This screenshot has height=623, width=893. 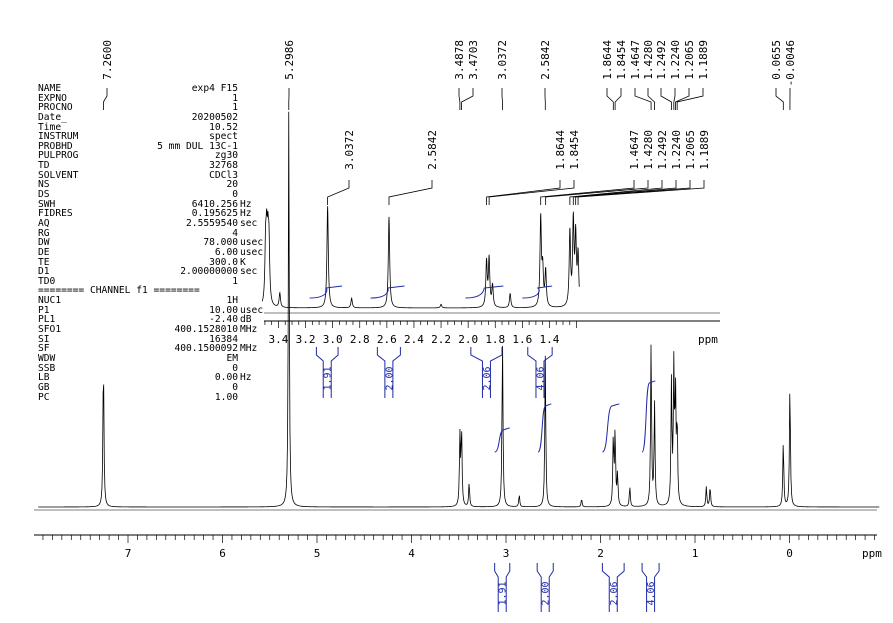 I want to click on param-key: WDW, so click(x=47, y=358).